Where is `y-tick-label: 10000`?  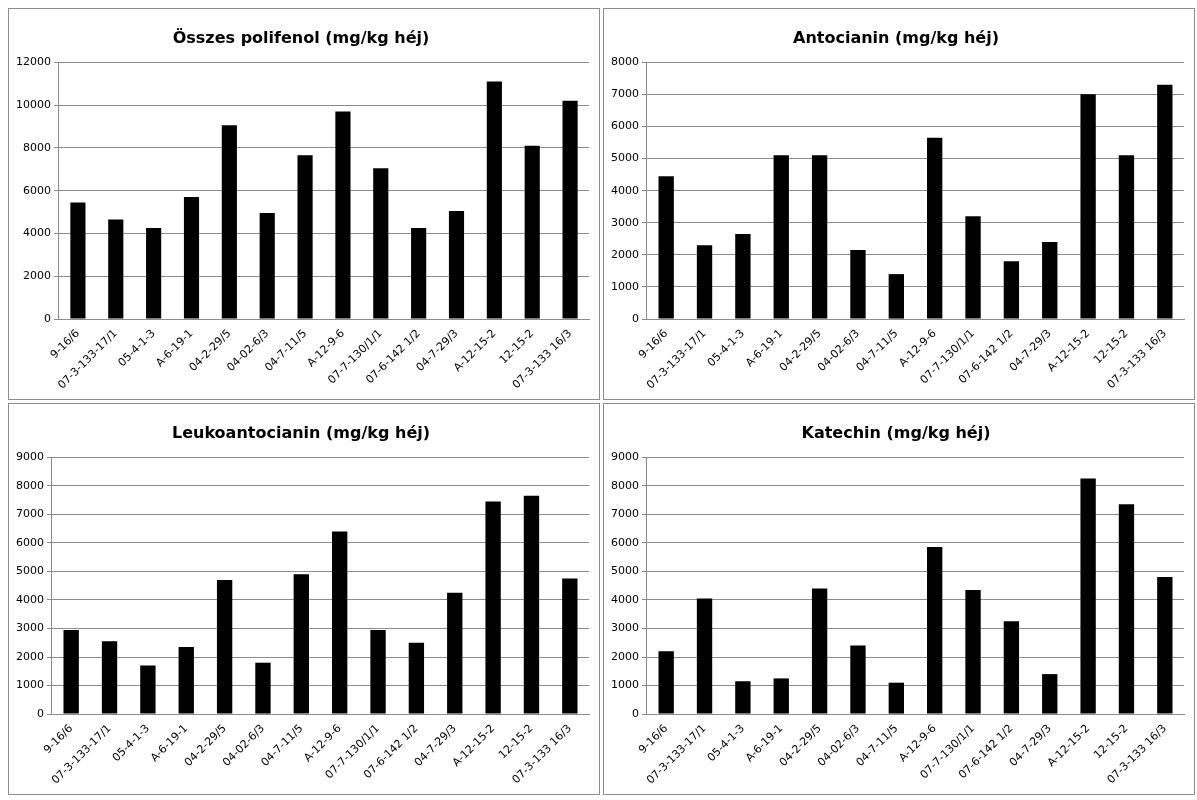 y-tick-label: 10000 is located at coordinates (33, 104).